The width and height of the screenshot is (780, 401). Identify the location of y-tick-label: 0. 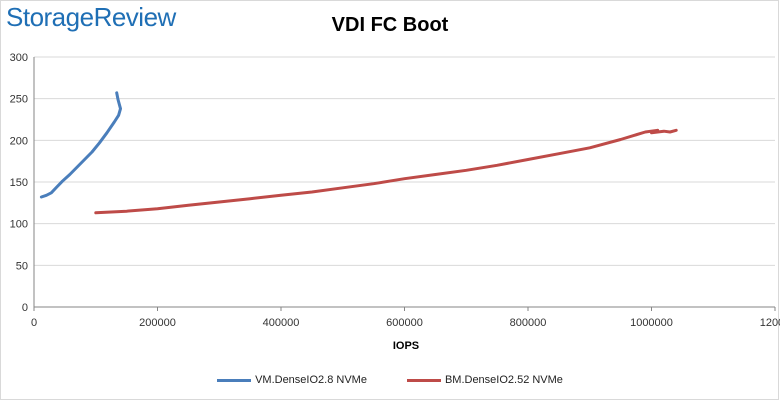
(25, 308).